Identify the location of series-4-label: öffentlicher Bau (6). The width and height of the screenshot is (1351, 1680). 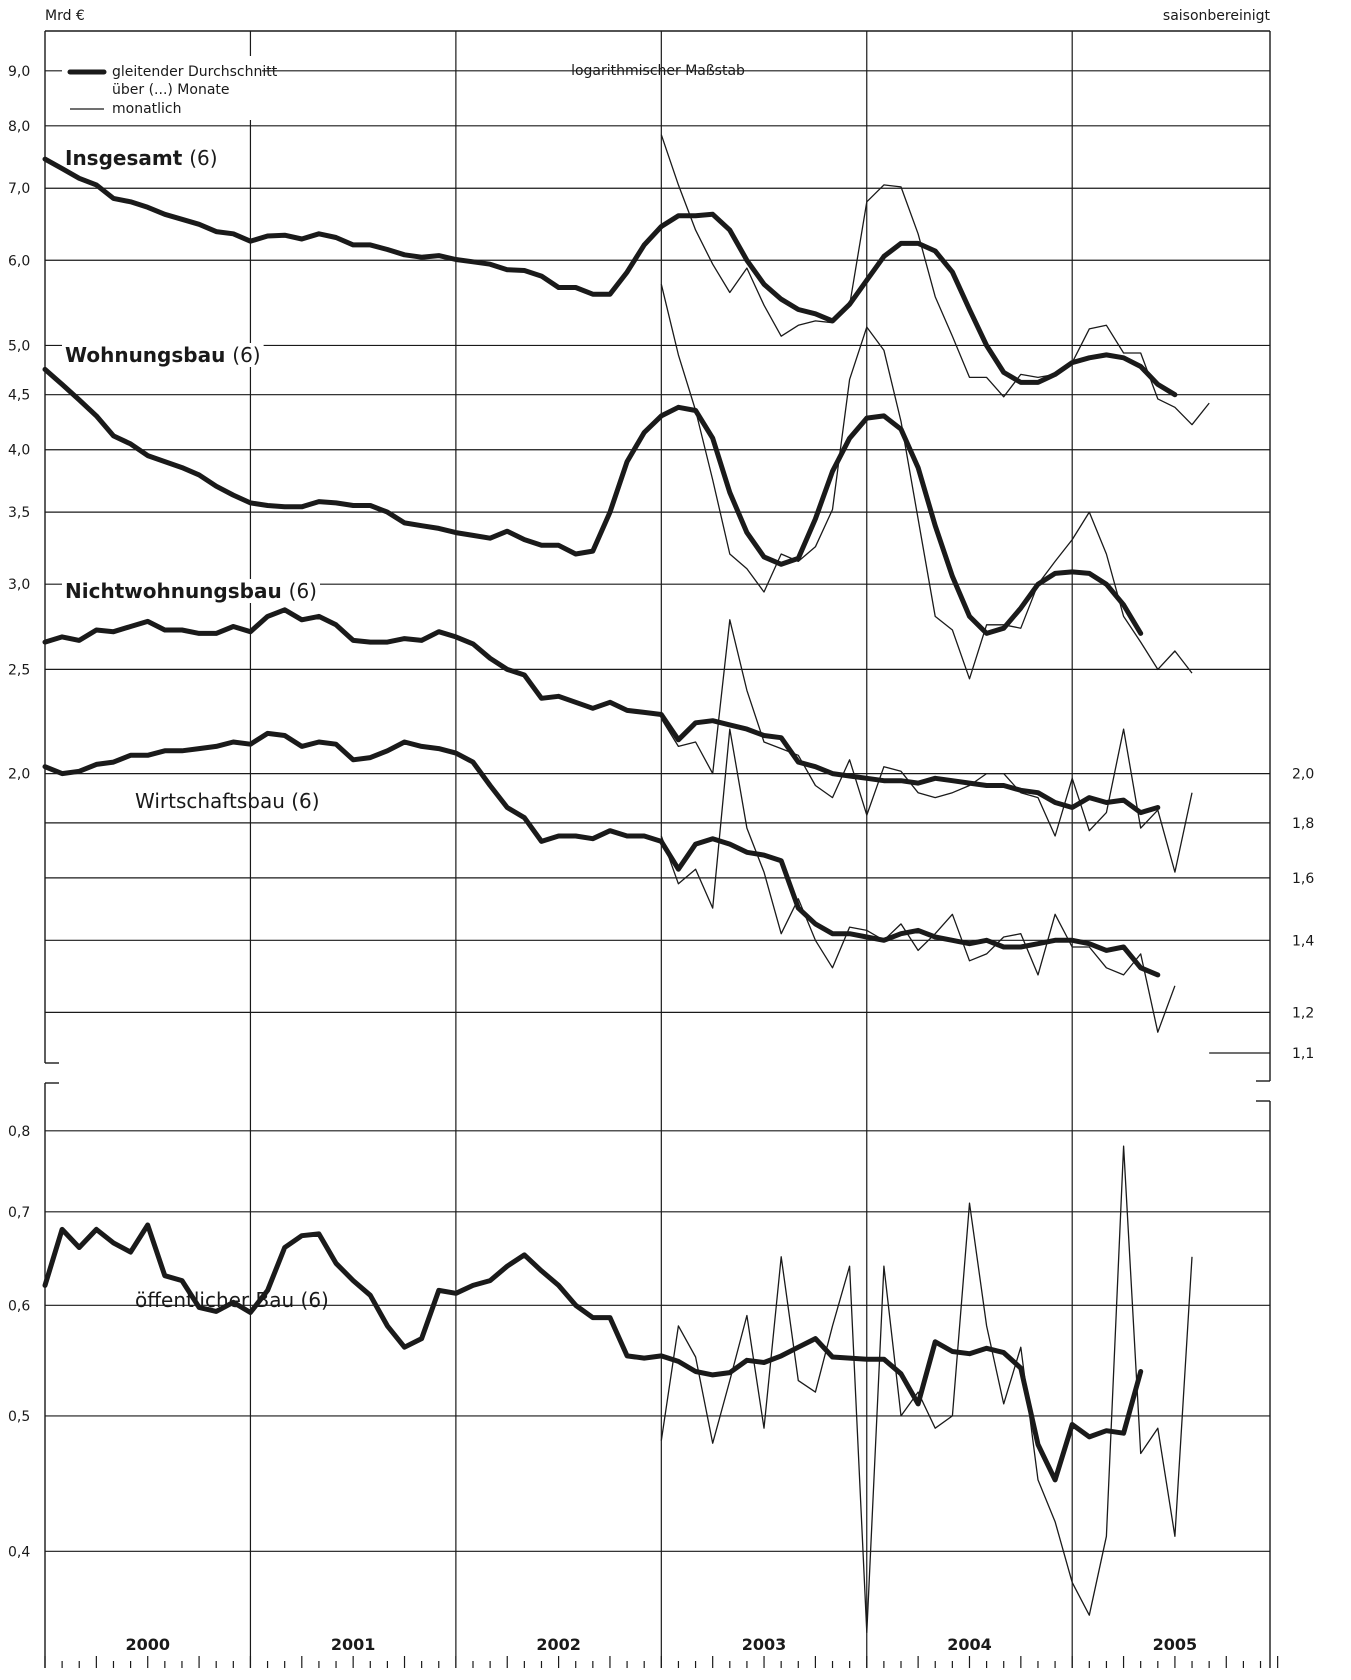
(232, 1300).